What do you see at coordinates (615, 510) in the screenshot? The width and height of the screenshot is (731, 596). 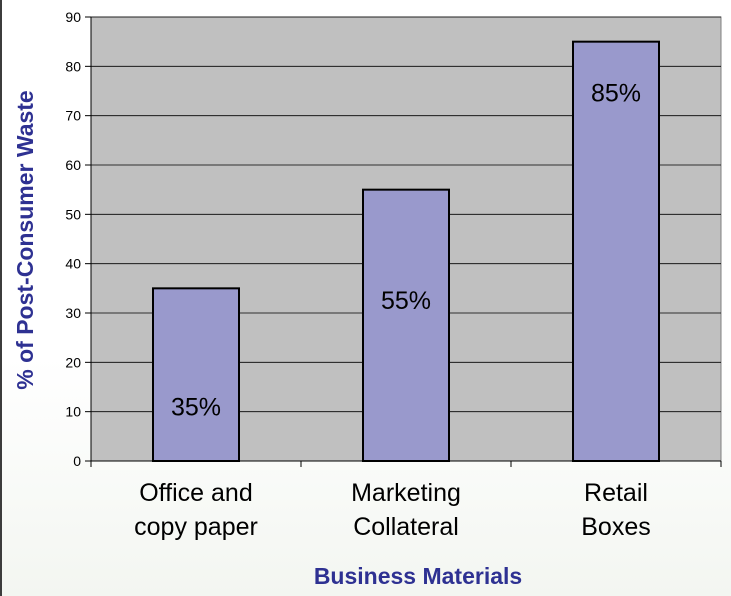 I see `x-tick-label: Retail Boxes` at bounding box center [615, 510].